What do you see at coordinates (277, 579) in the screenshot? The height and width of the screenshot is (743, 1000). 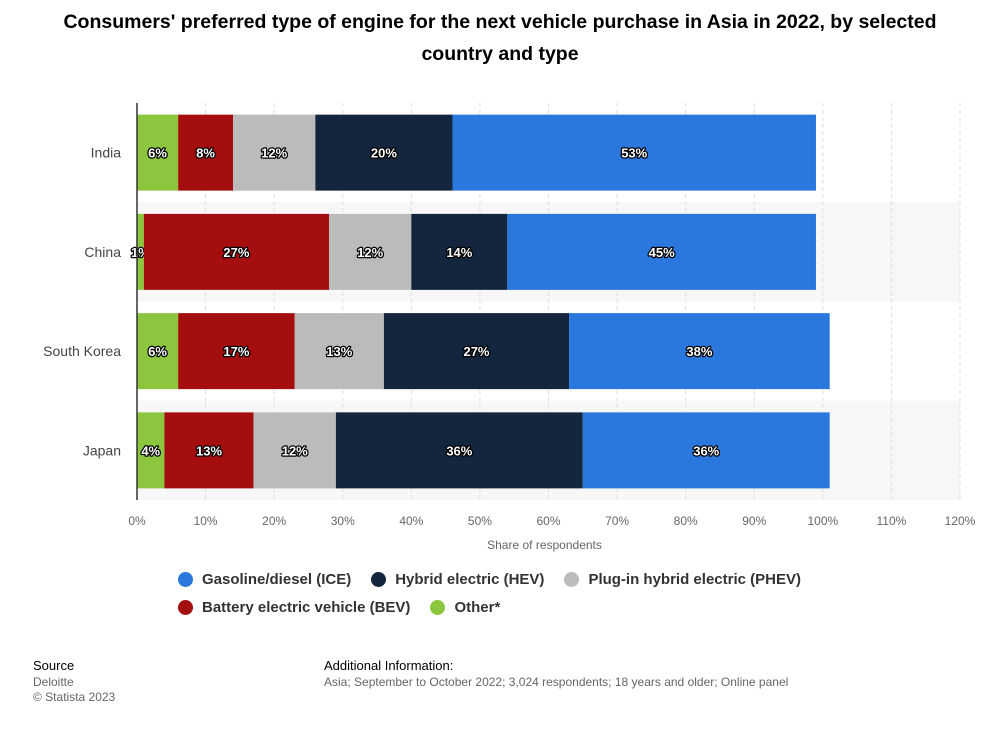 I see `legend-label-ice: Gasoline/diesel (ICE)` at bounding box center [277, 579].